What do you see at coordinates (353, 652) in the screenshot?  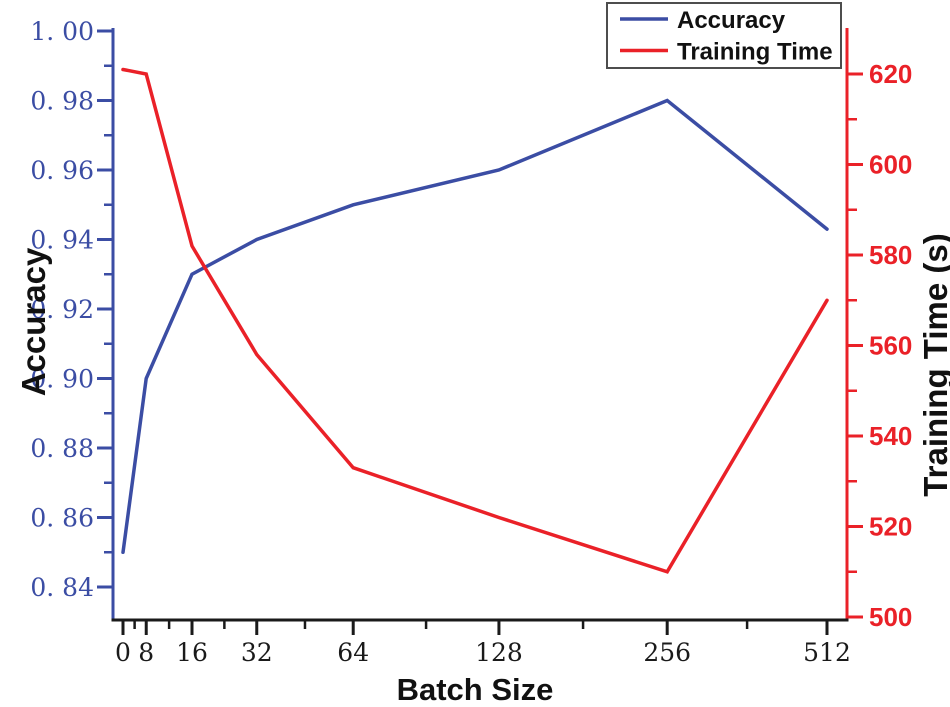 I see `x-tick-label: 64` at bounding box center [353, 652].